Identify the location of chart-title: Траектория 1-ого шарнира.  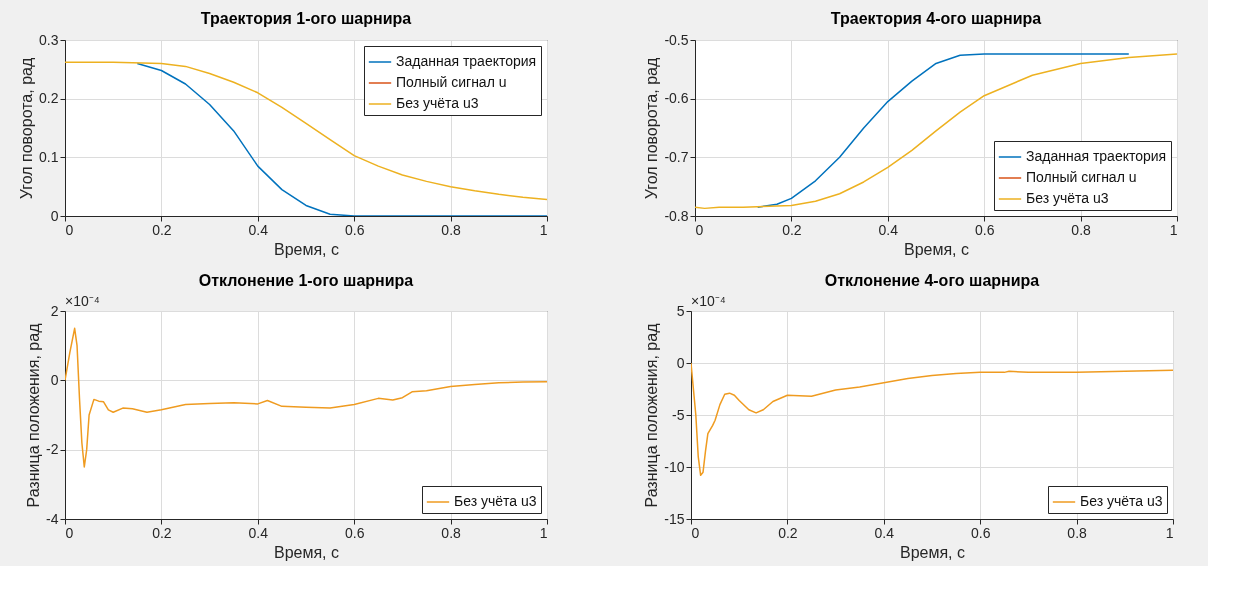
(306, 18).